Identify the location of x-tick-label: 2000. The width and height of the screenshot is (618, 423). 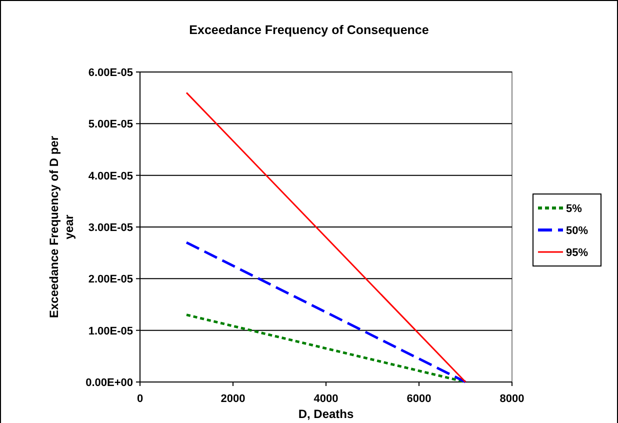
(233, 399).